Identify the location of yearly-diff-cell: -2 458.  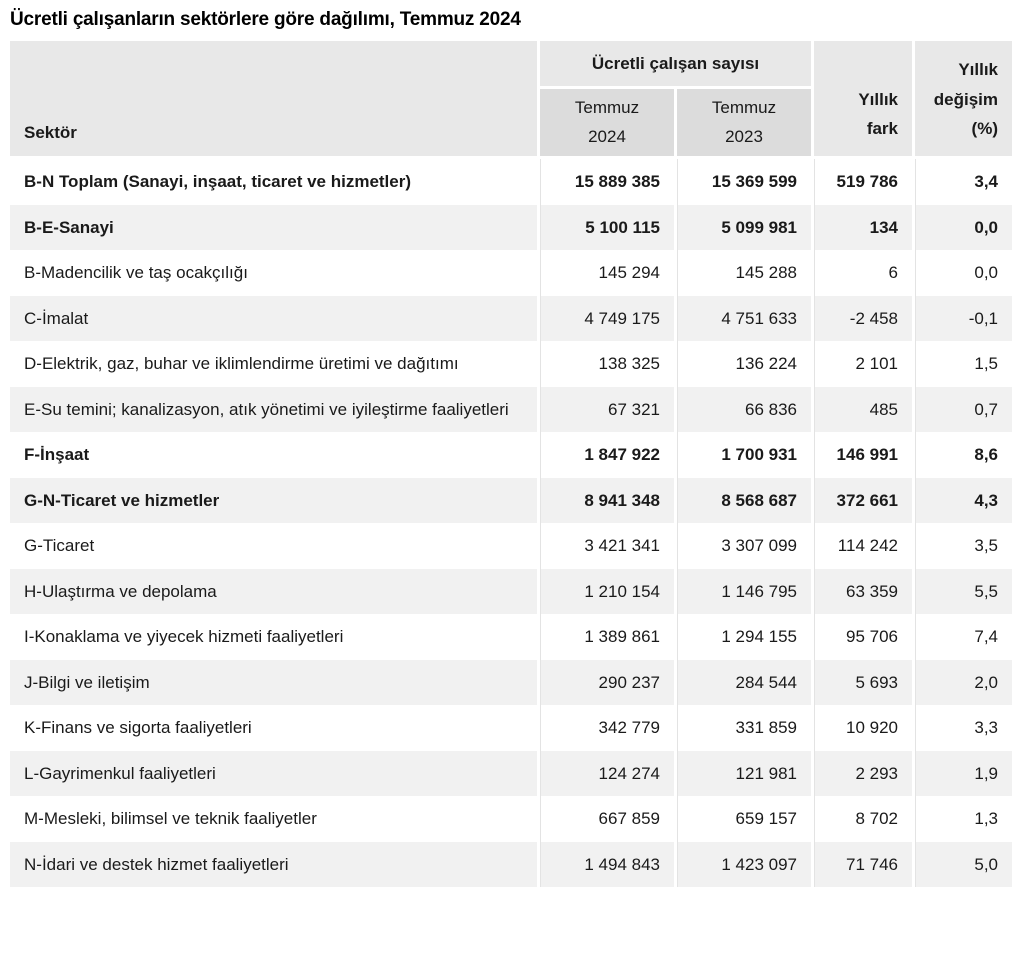
(861, 318).